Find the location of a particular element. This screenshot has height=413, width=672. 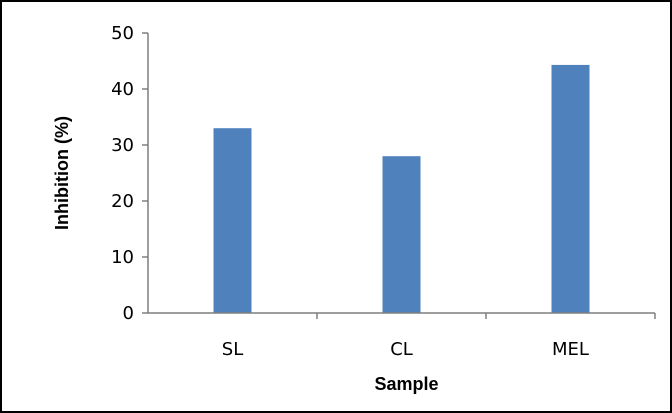

y-axis-title: Inhibition (%) is located at coordinates (62, 173).